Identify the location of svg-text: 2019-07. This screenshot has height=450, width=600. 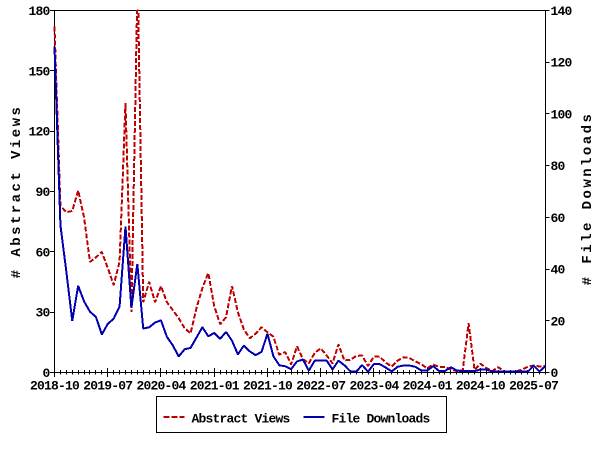
(107, 386).